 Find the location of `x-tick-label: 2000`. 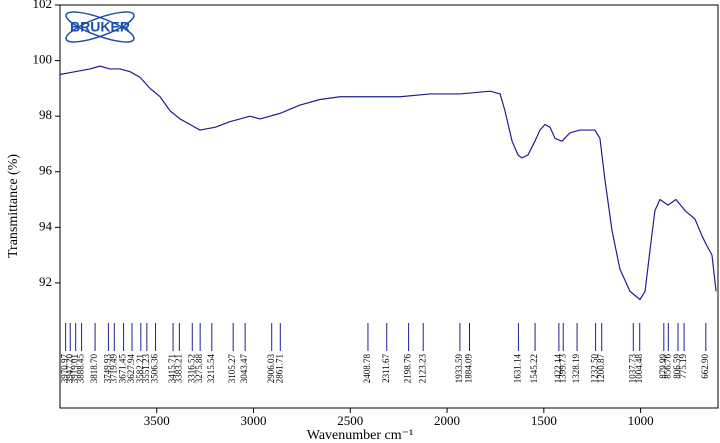

x-tick-label: 2000 is located at coordinates (447, 420).